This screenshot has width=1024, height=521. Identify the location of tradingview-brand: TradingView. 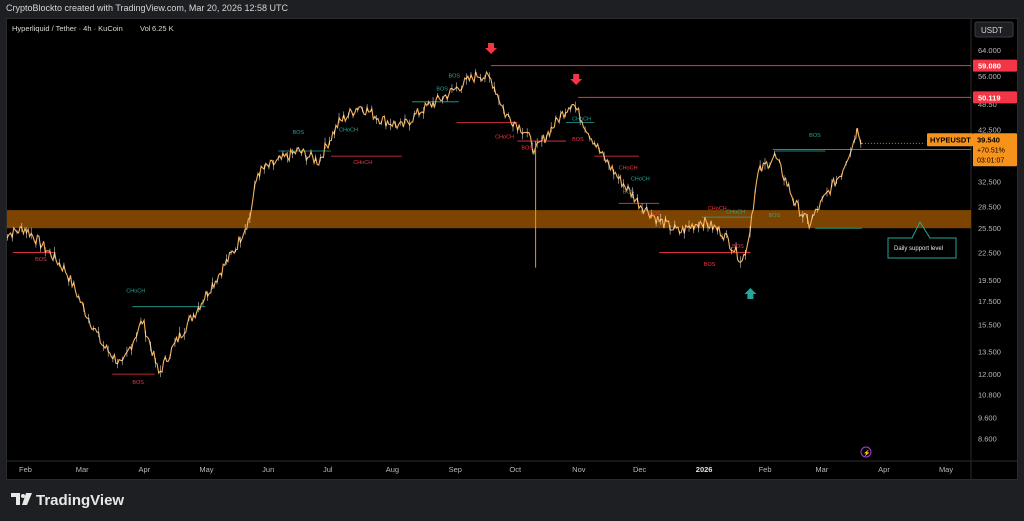
(80, 500).